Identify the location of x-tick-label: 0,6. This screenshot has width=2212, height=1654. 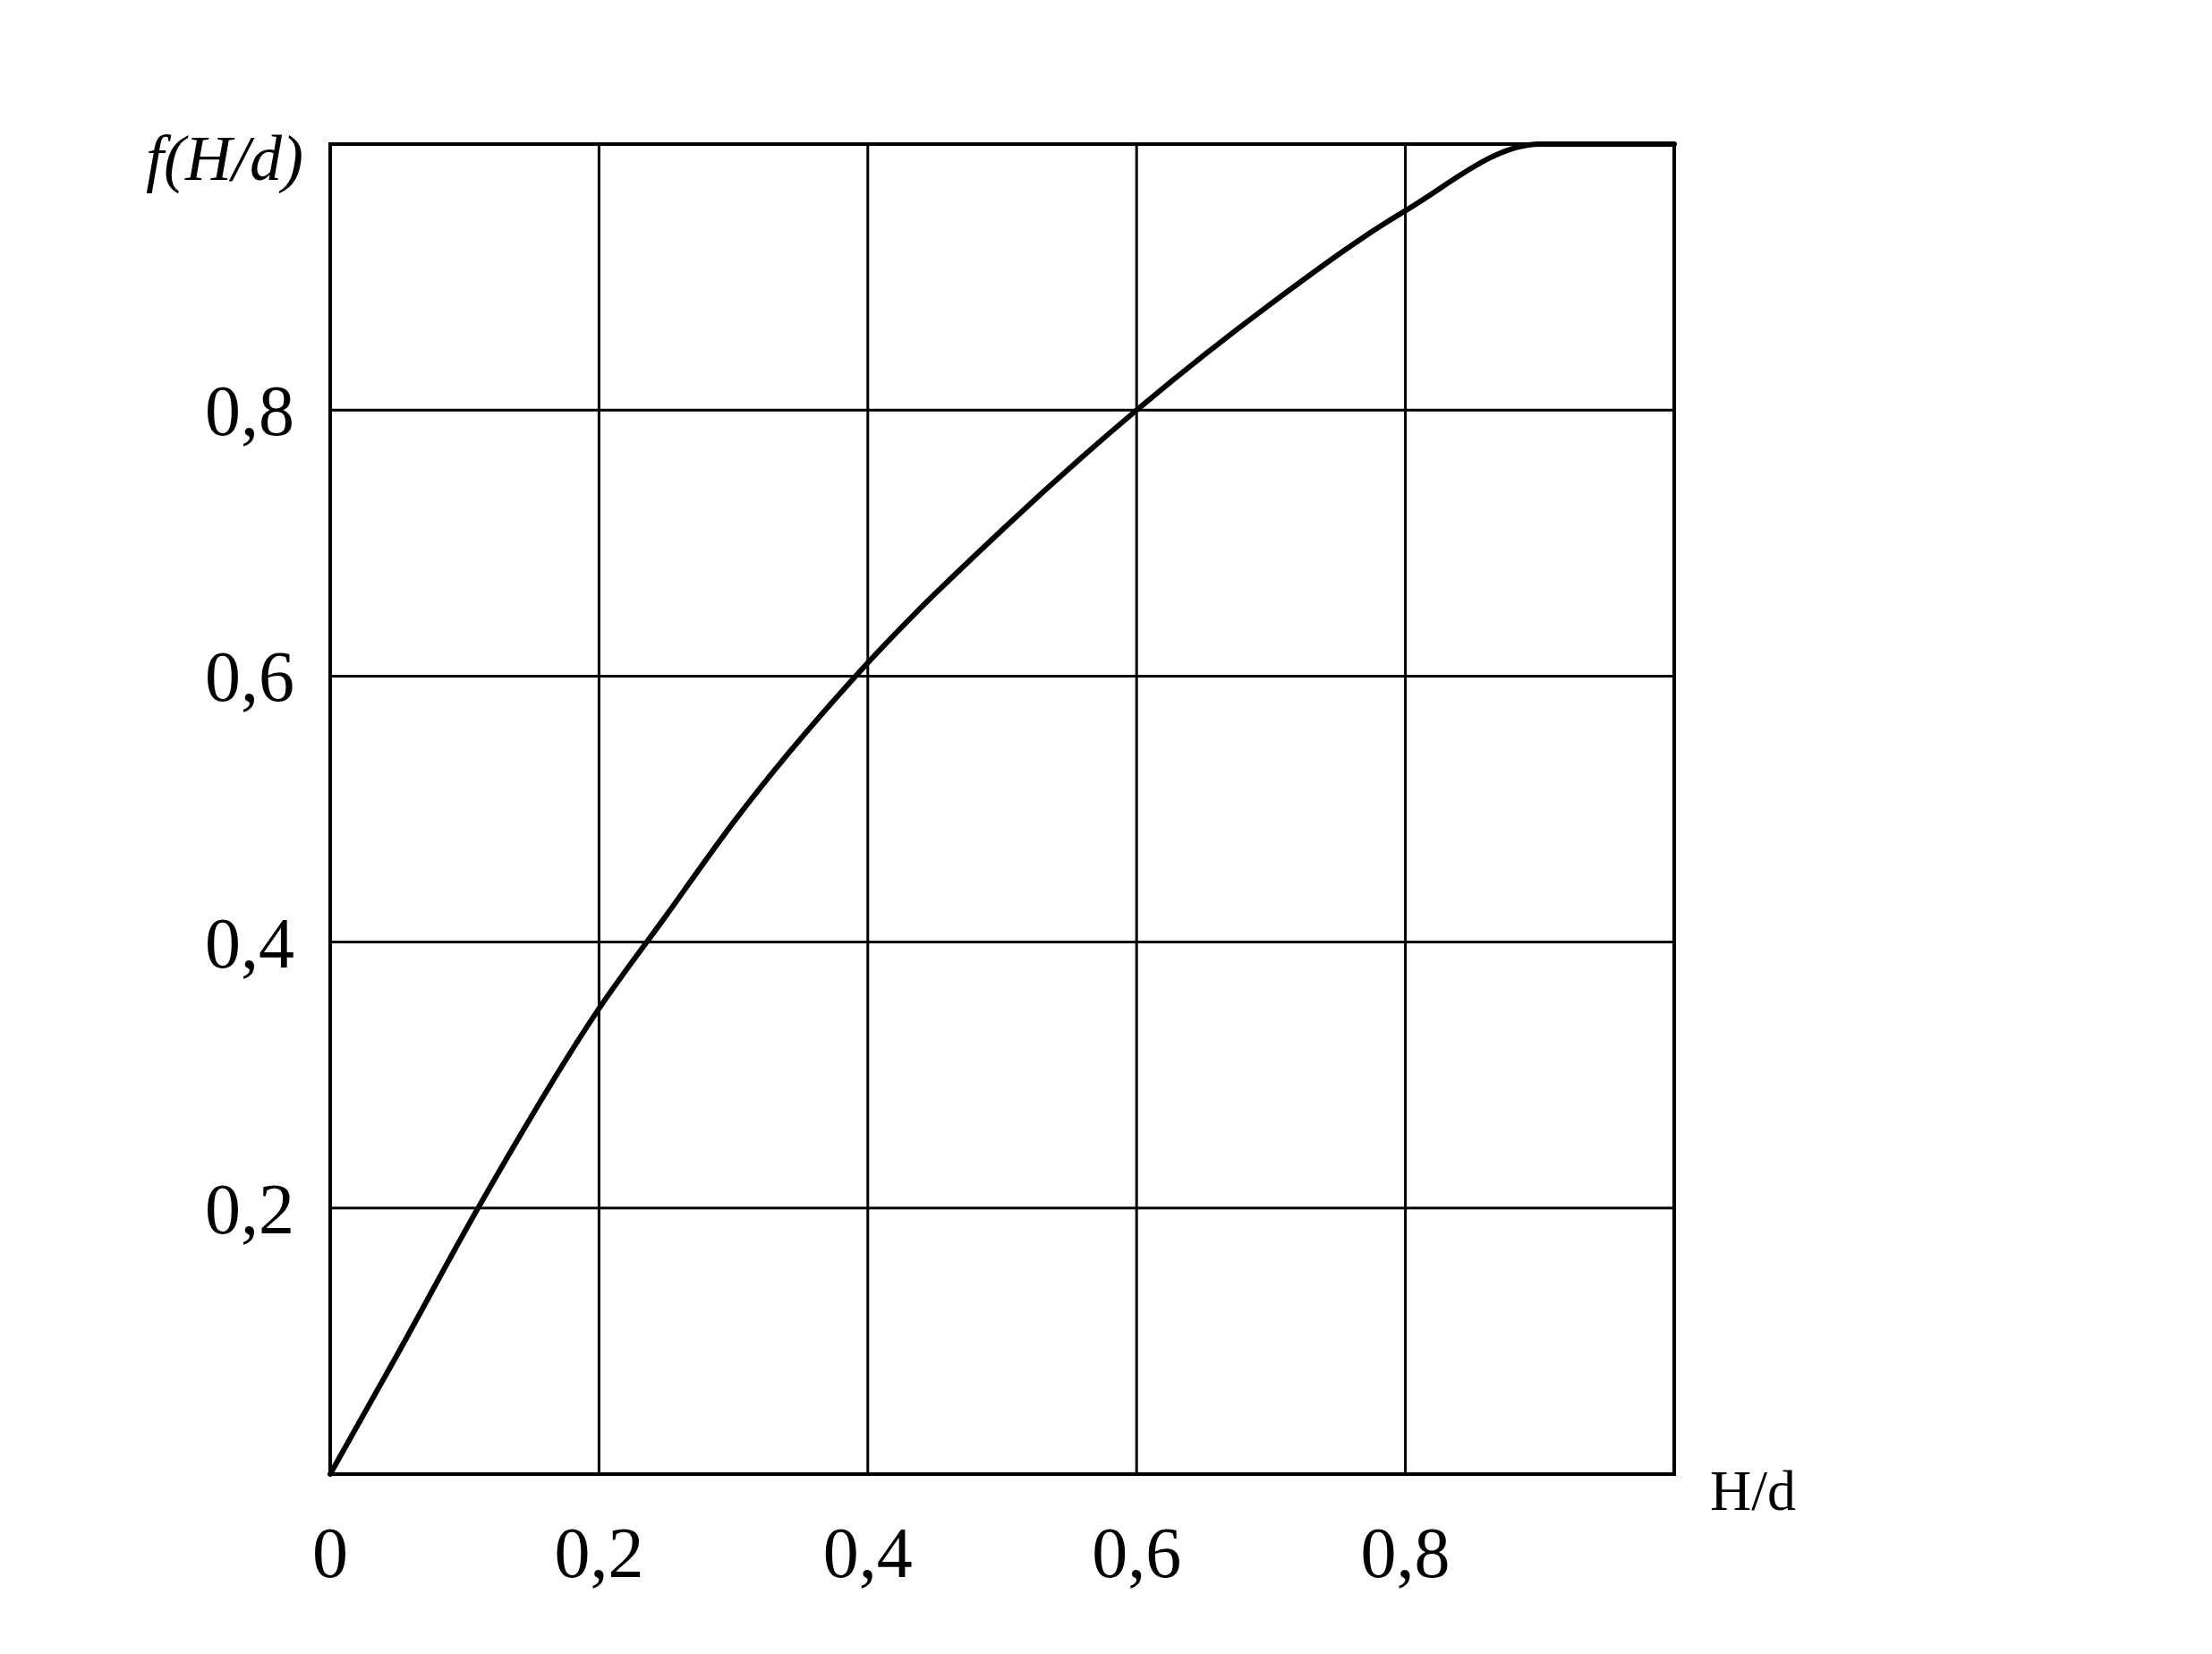
(1137, 1552).